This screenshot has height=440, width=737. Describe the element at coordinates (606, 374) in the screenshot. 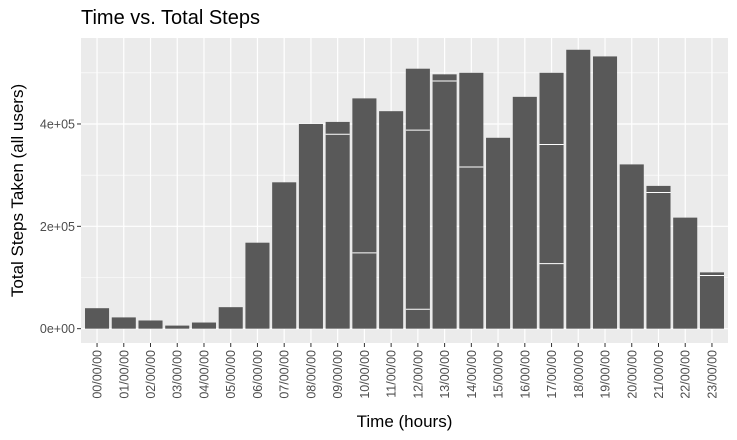

I see `x-tick-label: 19/00/00` at that location.